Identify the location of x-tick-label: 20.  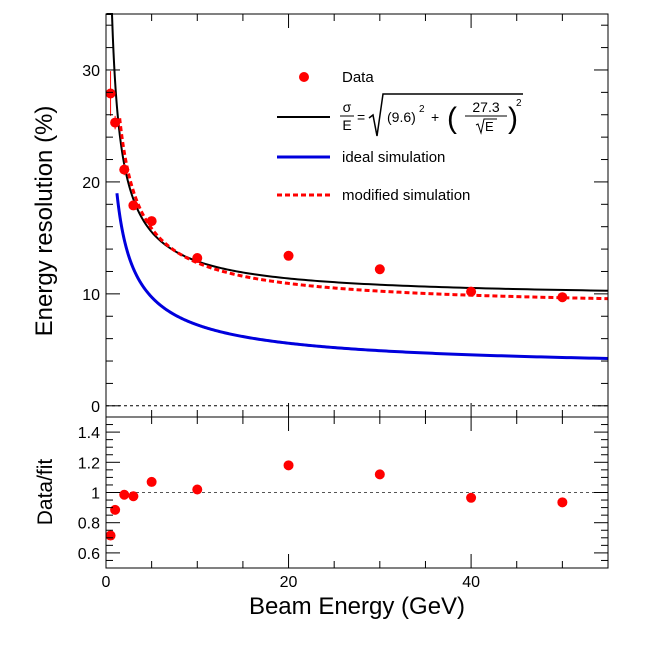
(289, 582).